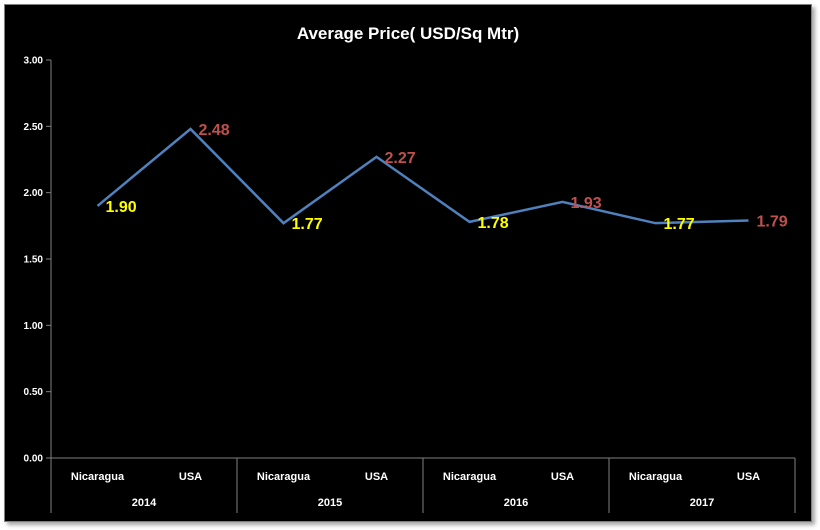 This screenshot has height=530, width=820. I want to click on y-tick-label: 2.00, so click(34, 193).